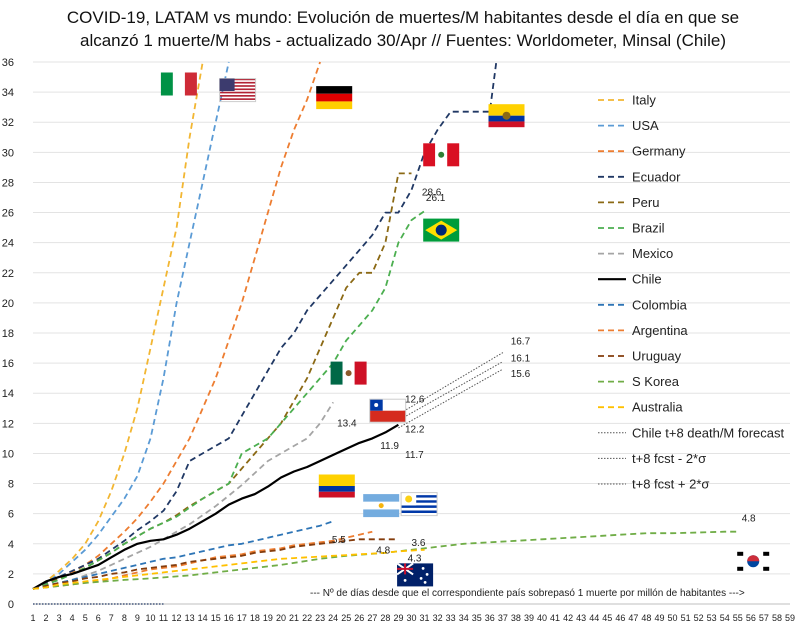  What do you see at coordinates (11, 515) in the screenshot?
I see `y-tick-label: 6` at bounding box center [11, 515].